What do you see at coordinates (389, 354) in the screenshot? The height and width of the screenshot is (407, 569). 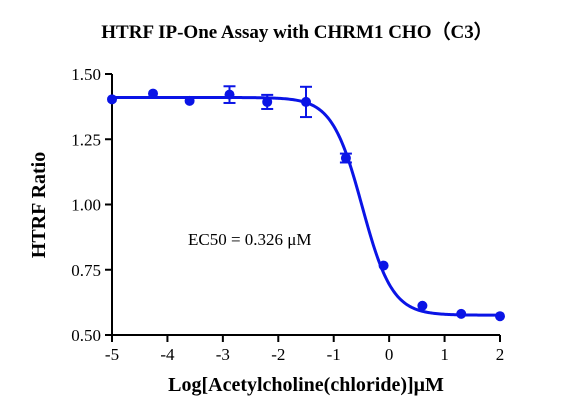 I see `x-tick-label: 0` at bounding box center [389, 354].